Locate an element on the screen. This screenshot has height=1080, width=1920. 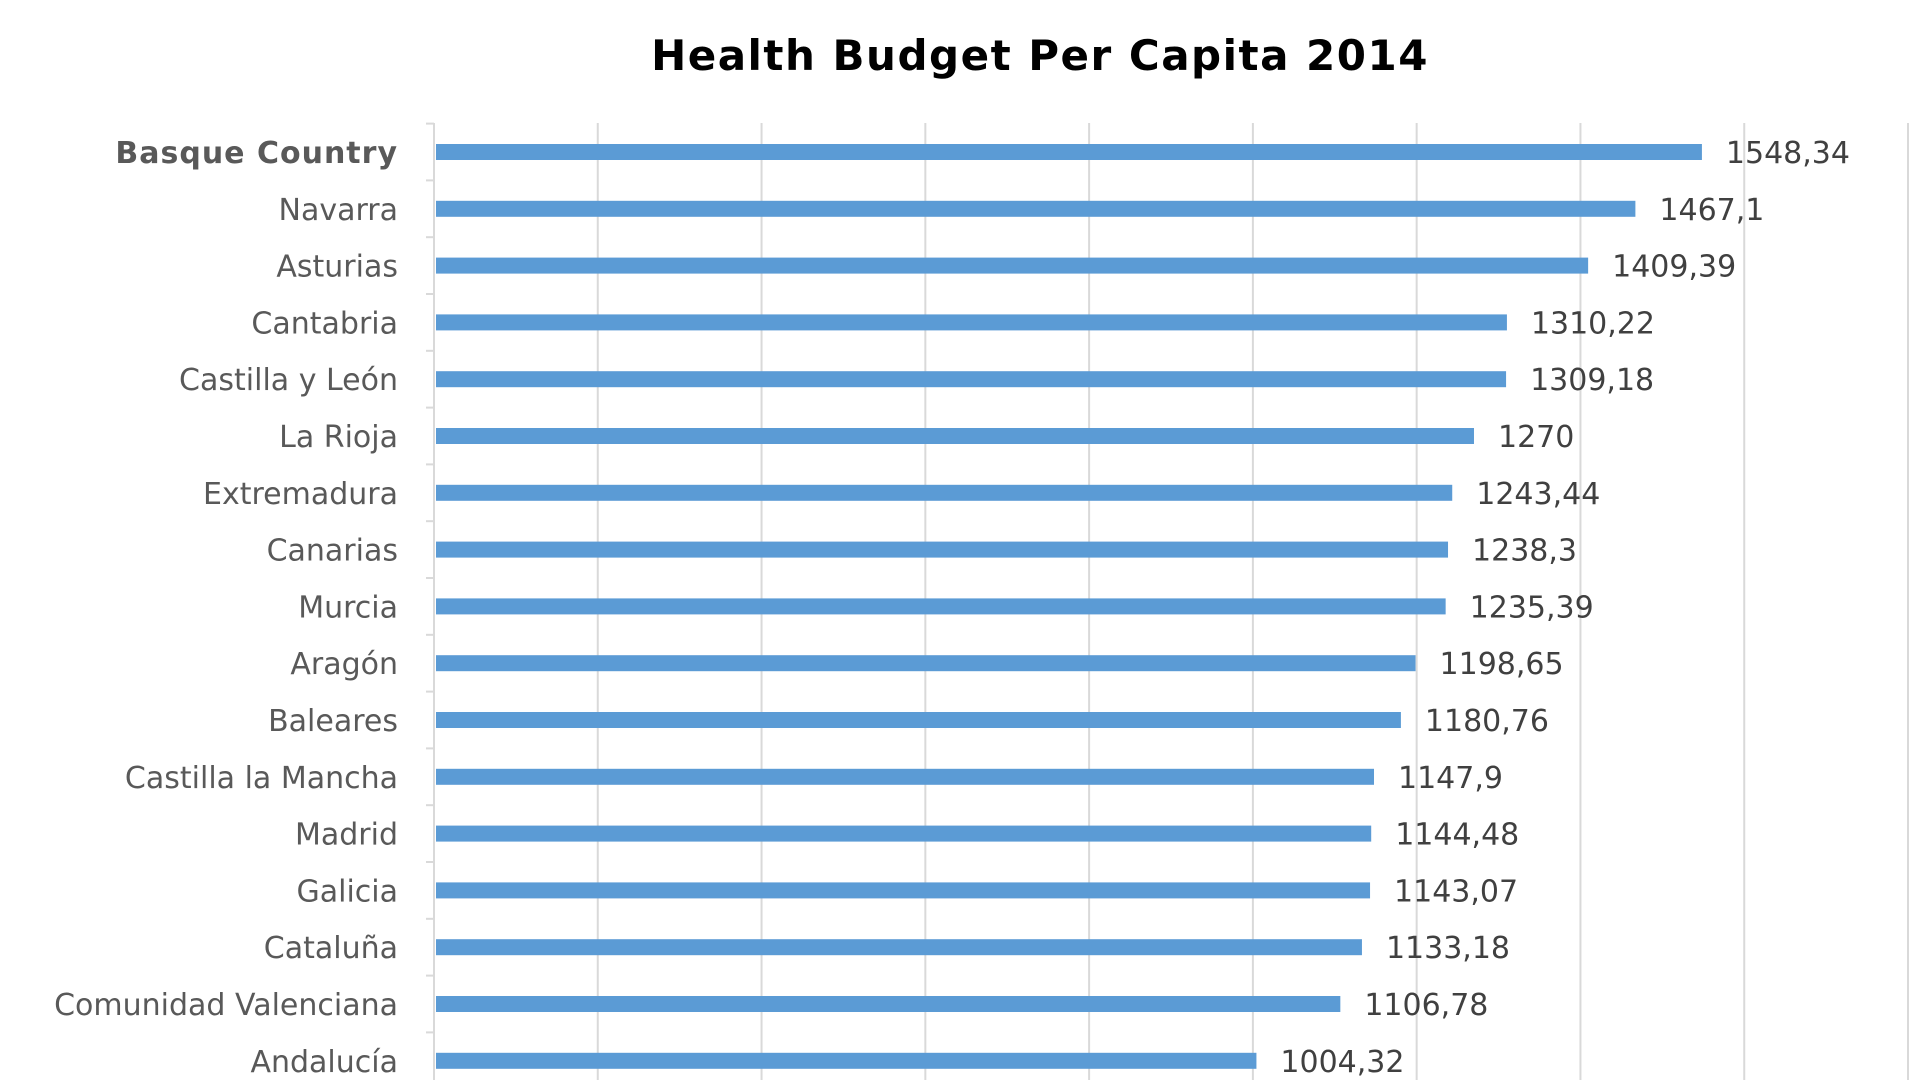
data-label: 1243,44 is located at coordinates (1538, 494).